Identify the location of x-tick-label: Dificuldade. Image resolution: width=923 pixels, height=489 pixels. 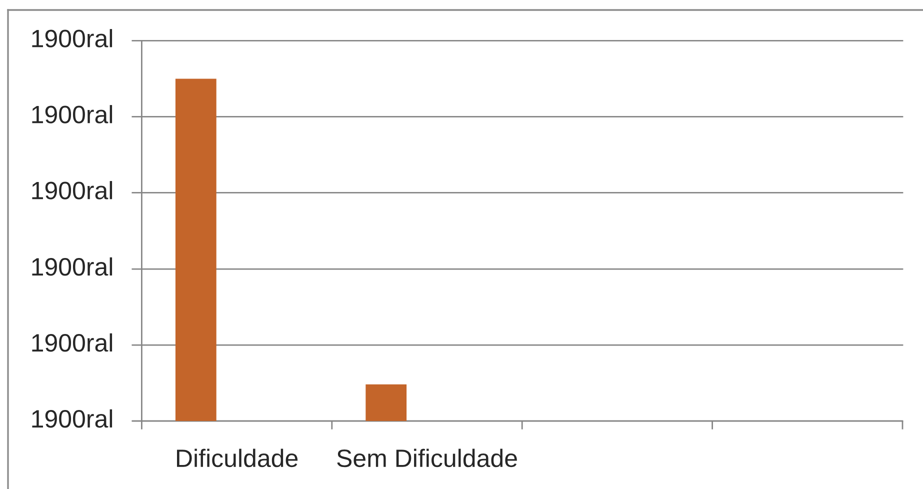
(237, 458).